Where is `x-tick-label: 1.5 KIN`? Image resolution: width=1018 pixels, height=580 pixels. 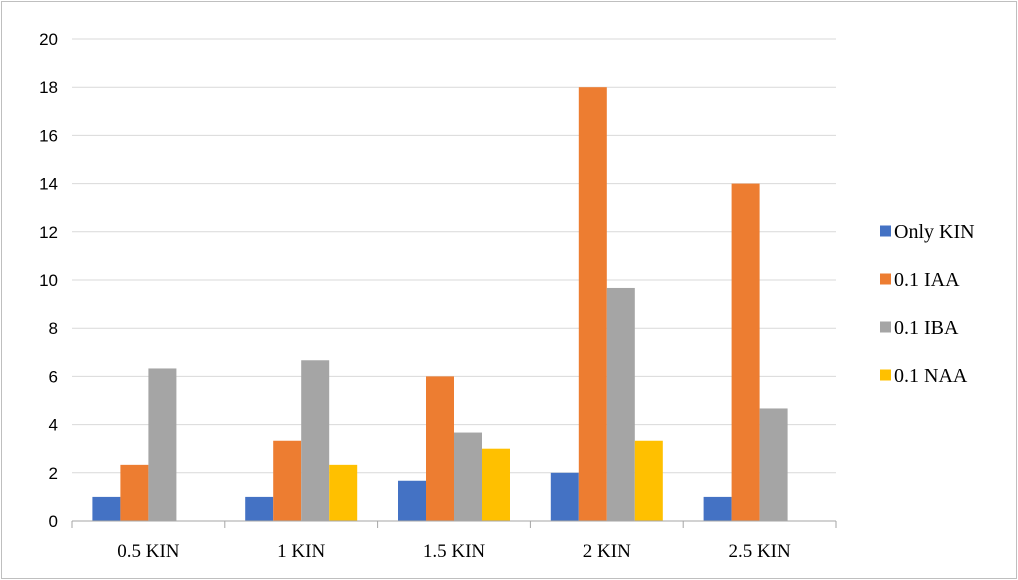
x-tick-label: 1.5 KIN is located at coordinates (454, 551).